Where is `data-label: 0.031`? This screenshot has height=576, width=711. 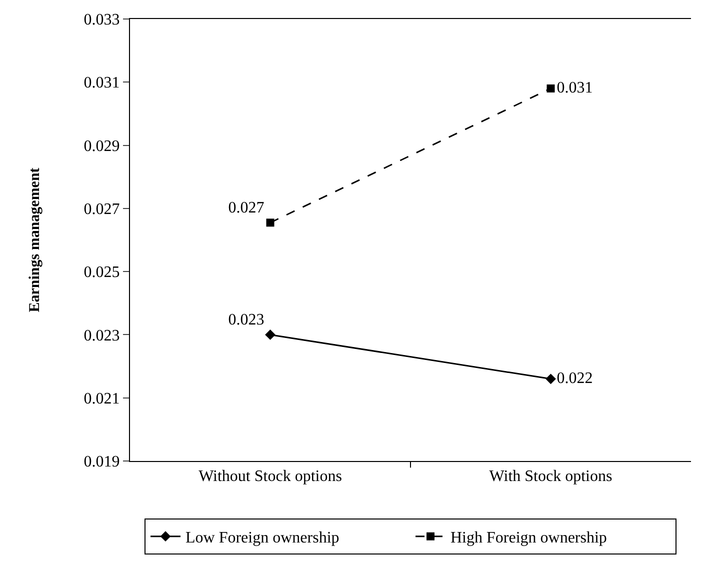 data-label: 0.031 is located at coordinates (574, 87).